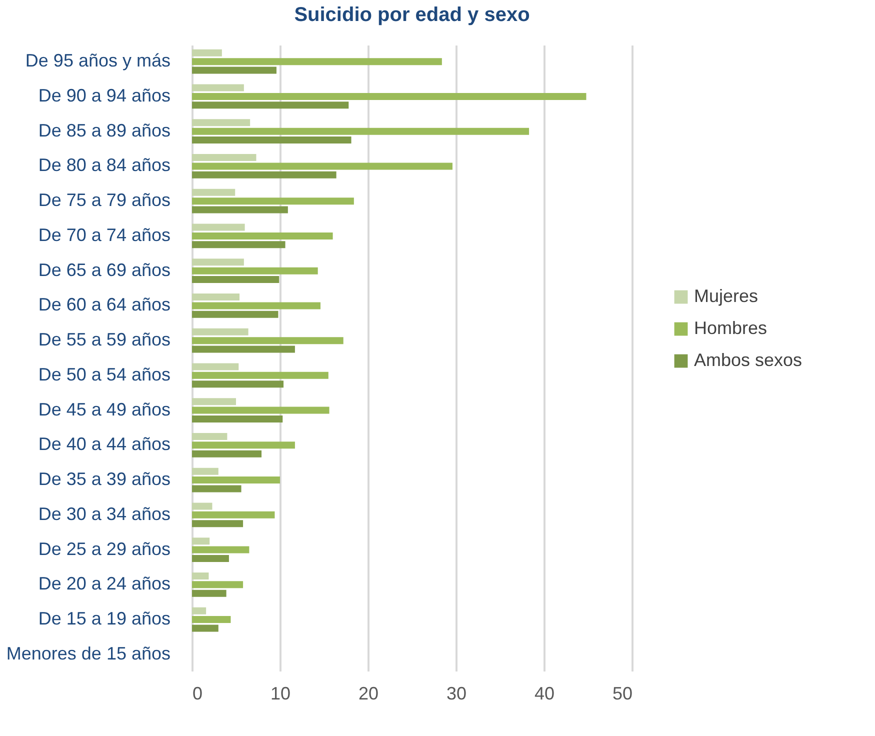 This screenshot has height=736, width=875. Describe the element at coordinates (412, 15) in the screenshot. I see `chart-title: Suicidio por edad y sexo` at that location.